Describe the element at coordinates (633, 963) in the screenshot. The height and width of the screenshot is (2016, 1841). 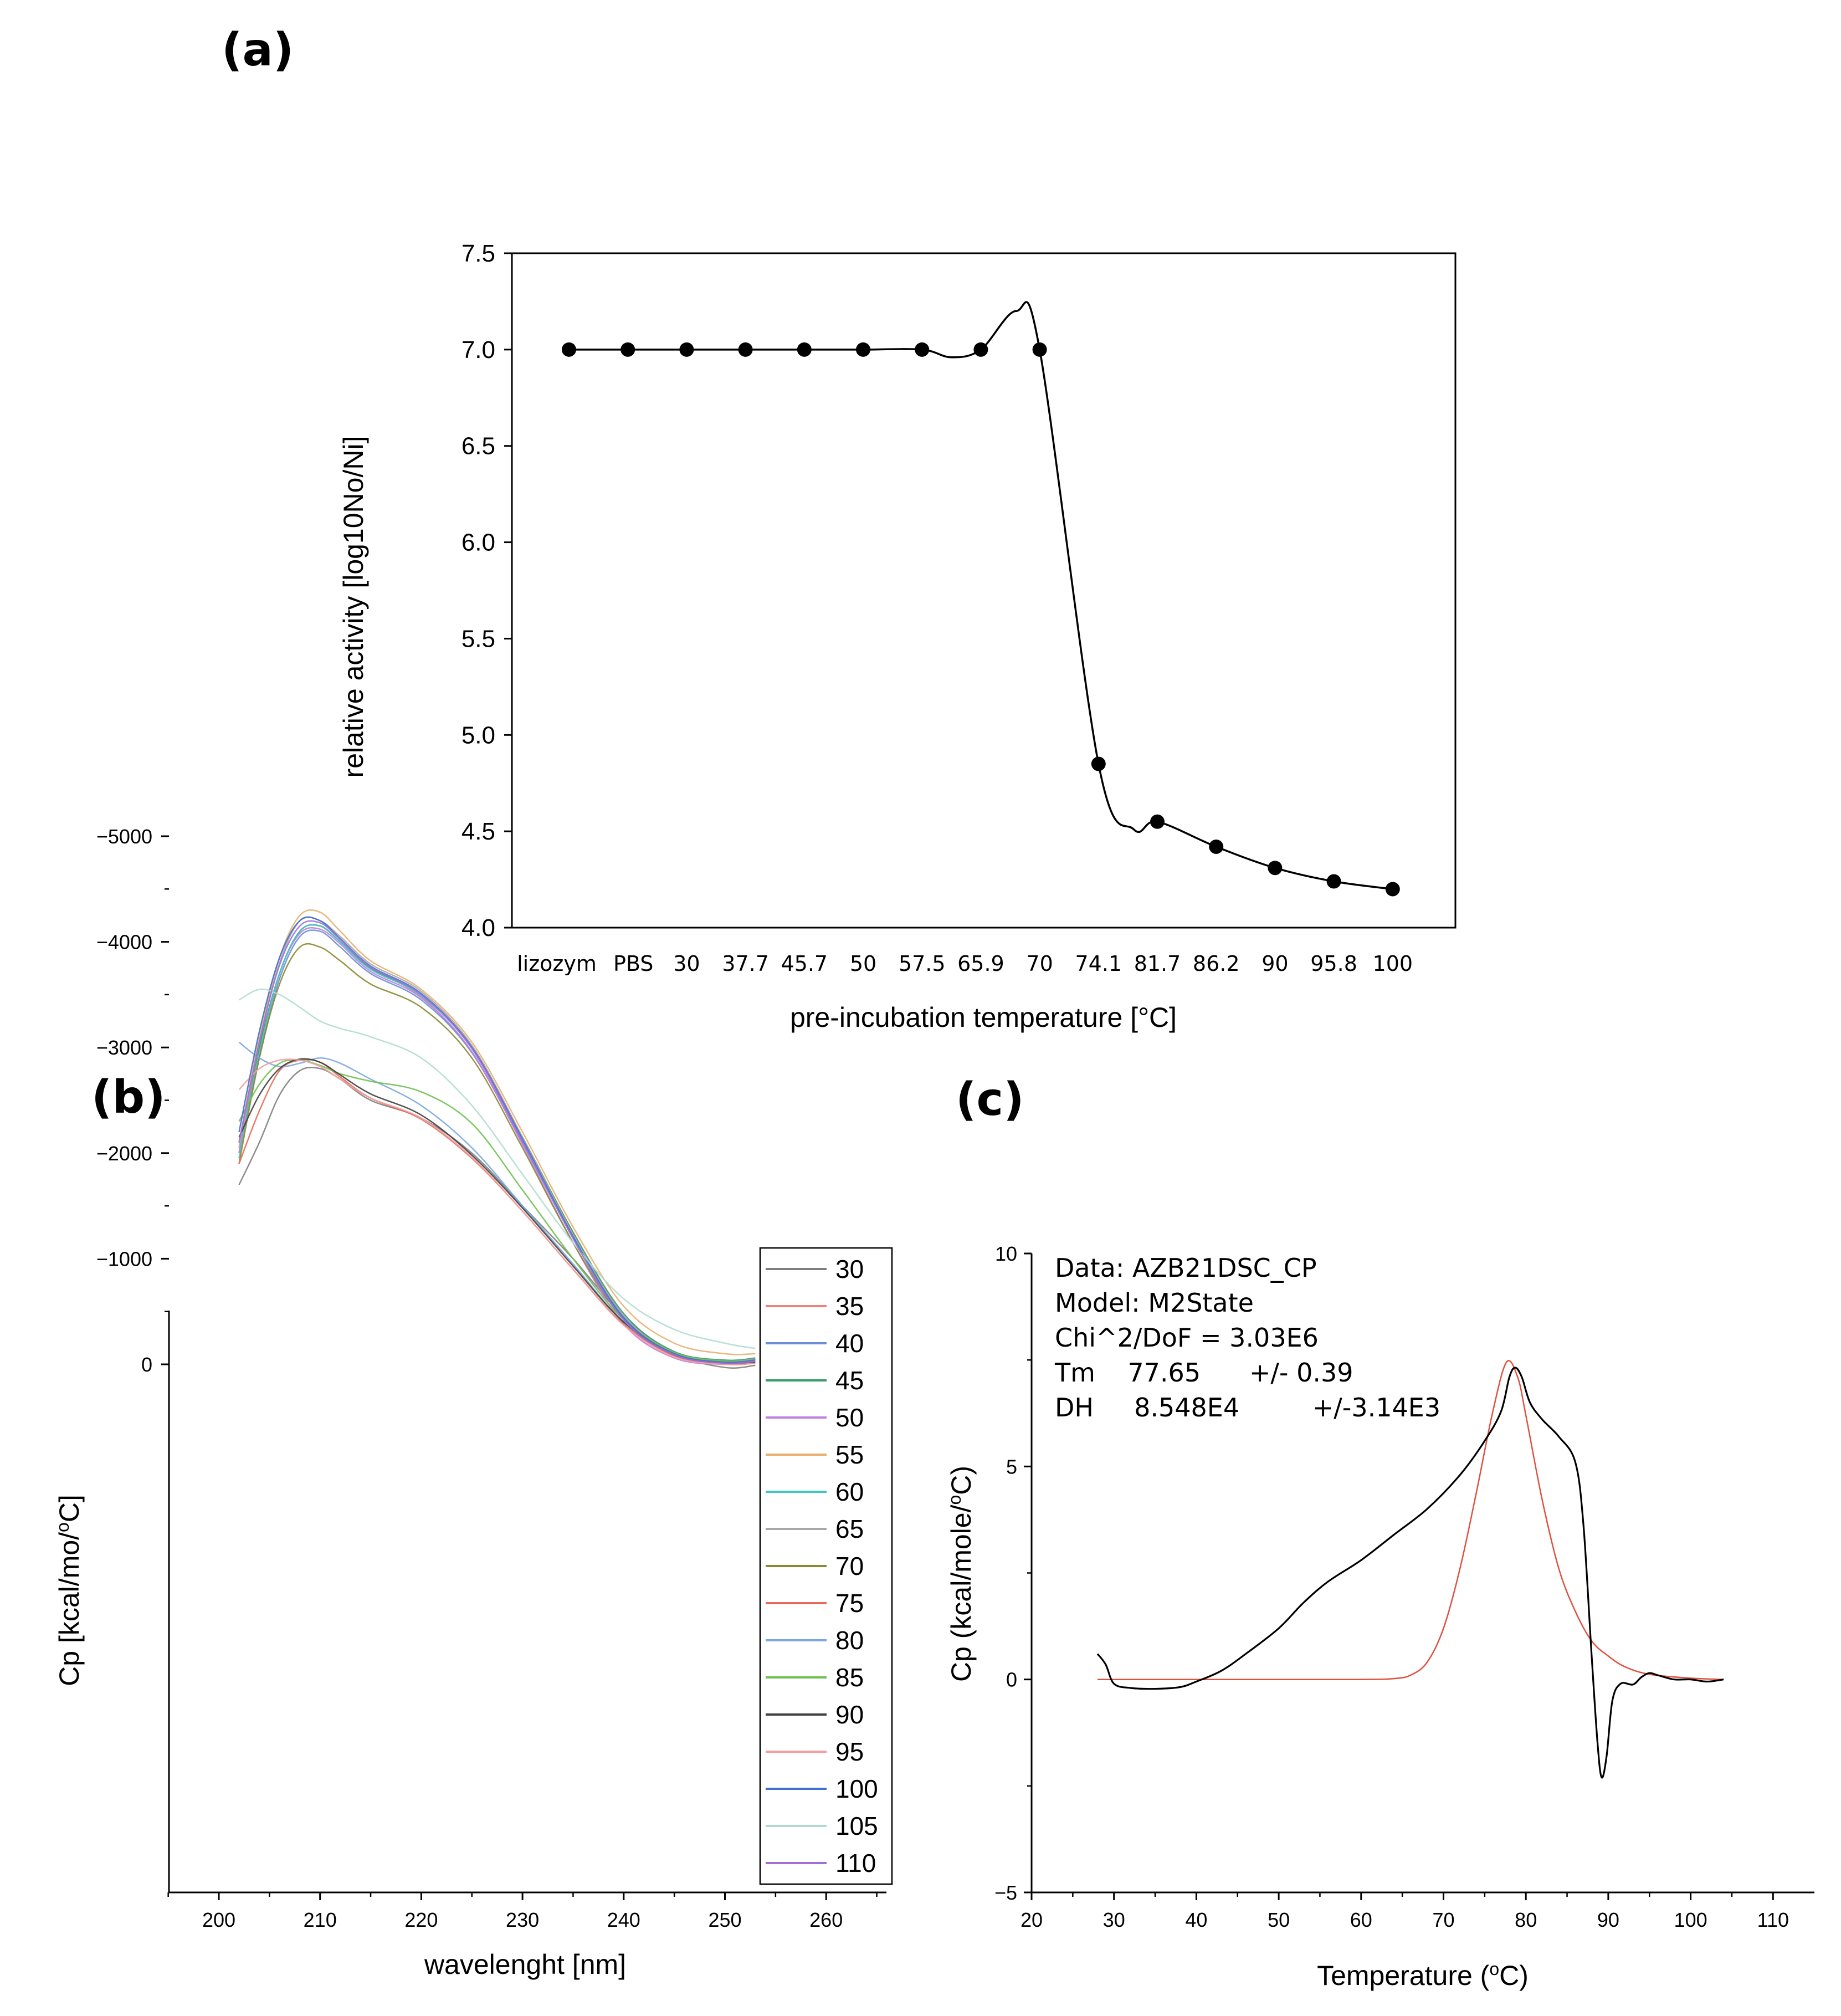
I see `chart-a-xtick-label: PBS` at that location.